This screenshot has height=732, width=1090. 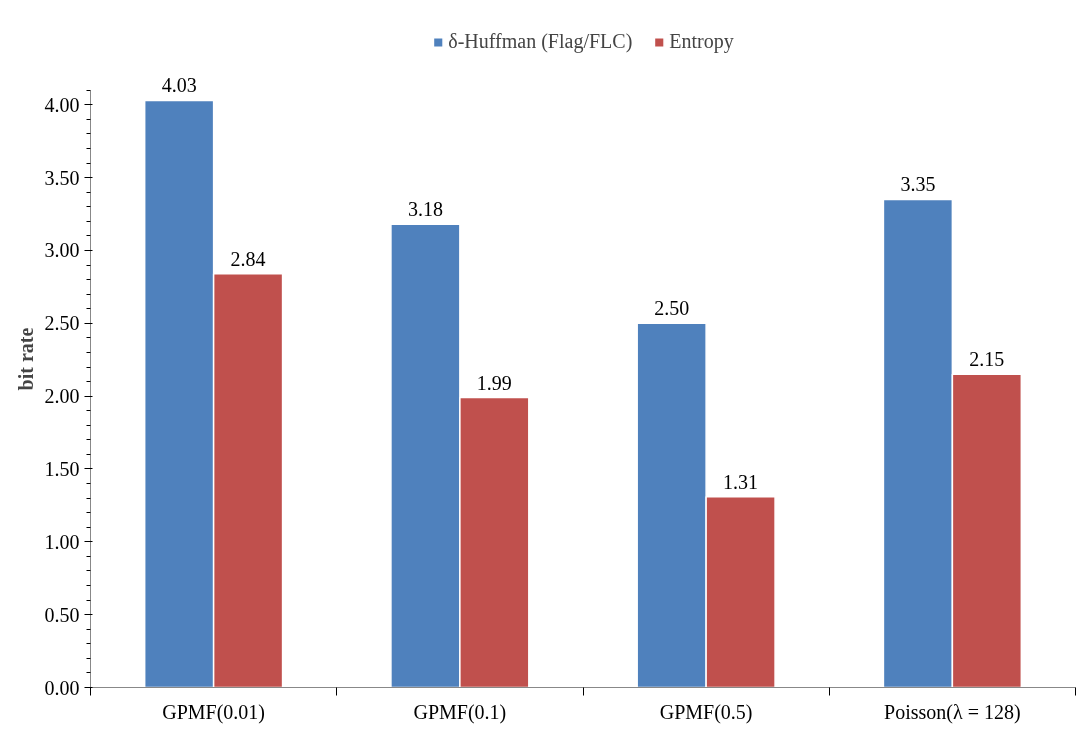 What do you see at coordinates (918, 184) in the screenshot?
I see `data-label: 3.35` at bounding box center [918, 184].